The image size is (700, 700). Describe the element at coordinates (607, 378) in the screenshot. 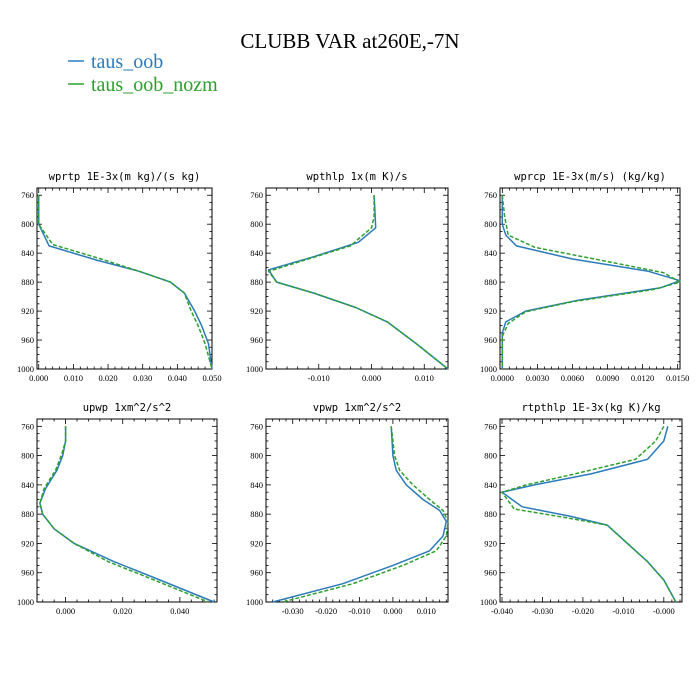

I see `x-tick-label: 0.0090` at that location.